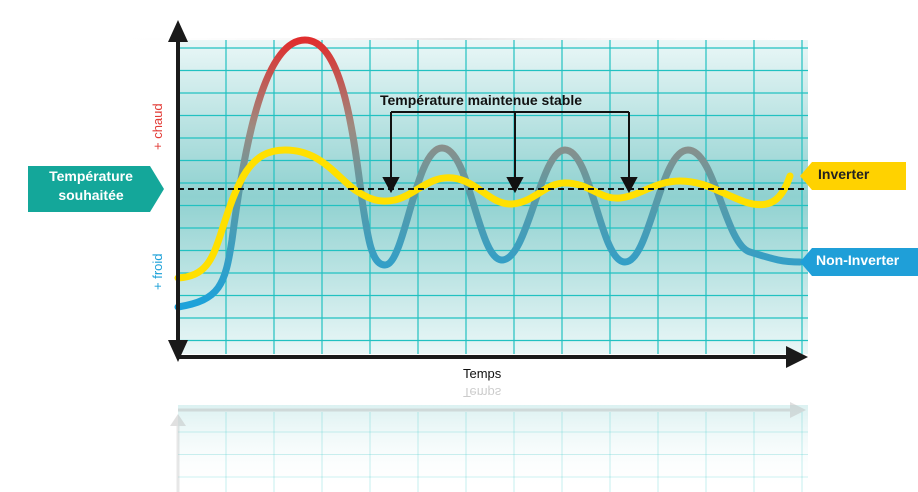  I want to click on non-inverter-legend-label: Non-Inverter, so click(858, 260).